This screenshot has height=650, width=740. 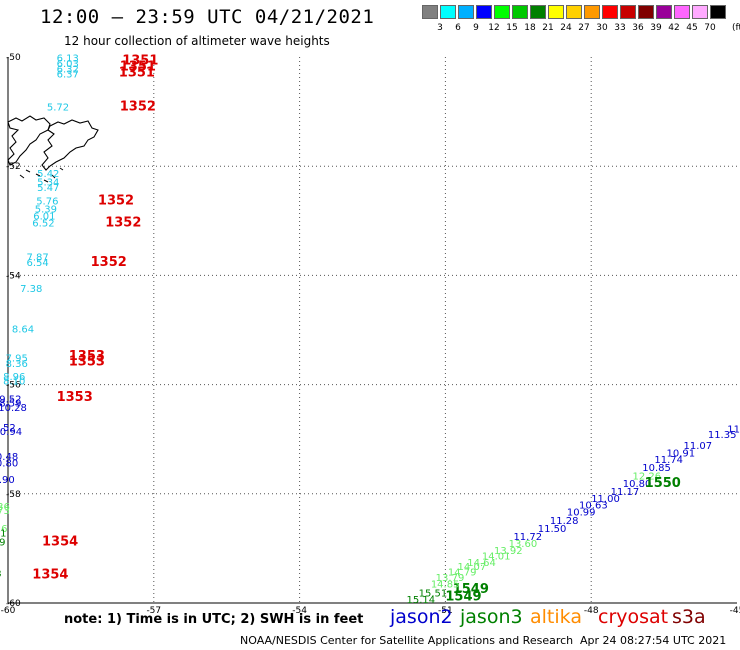 What do you see at coordinates (508, 551) in the screenshot?
I see `wave-height-value: 13.92` at bounding box center [508, 551].